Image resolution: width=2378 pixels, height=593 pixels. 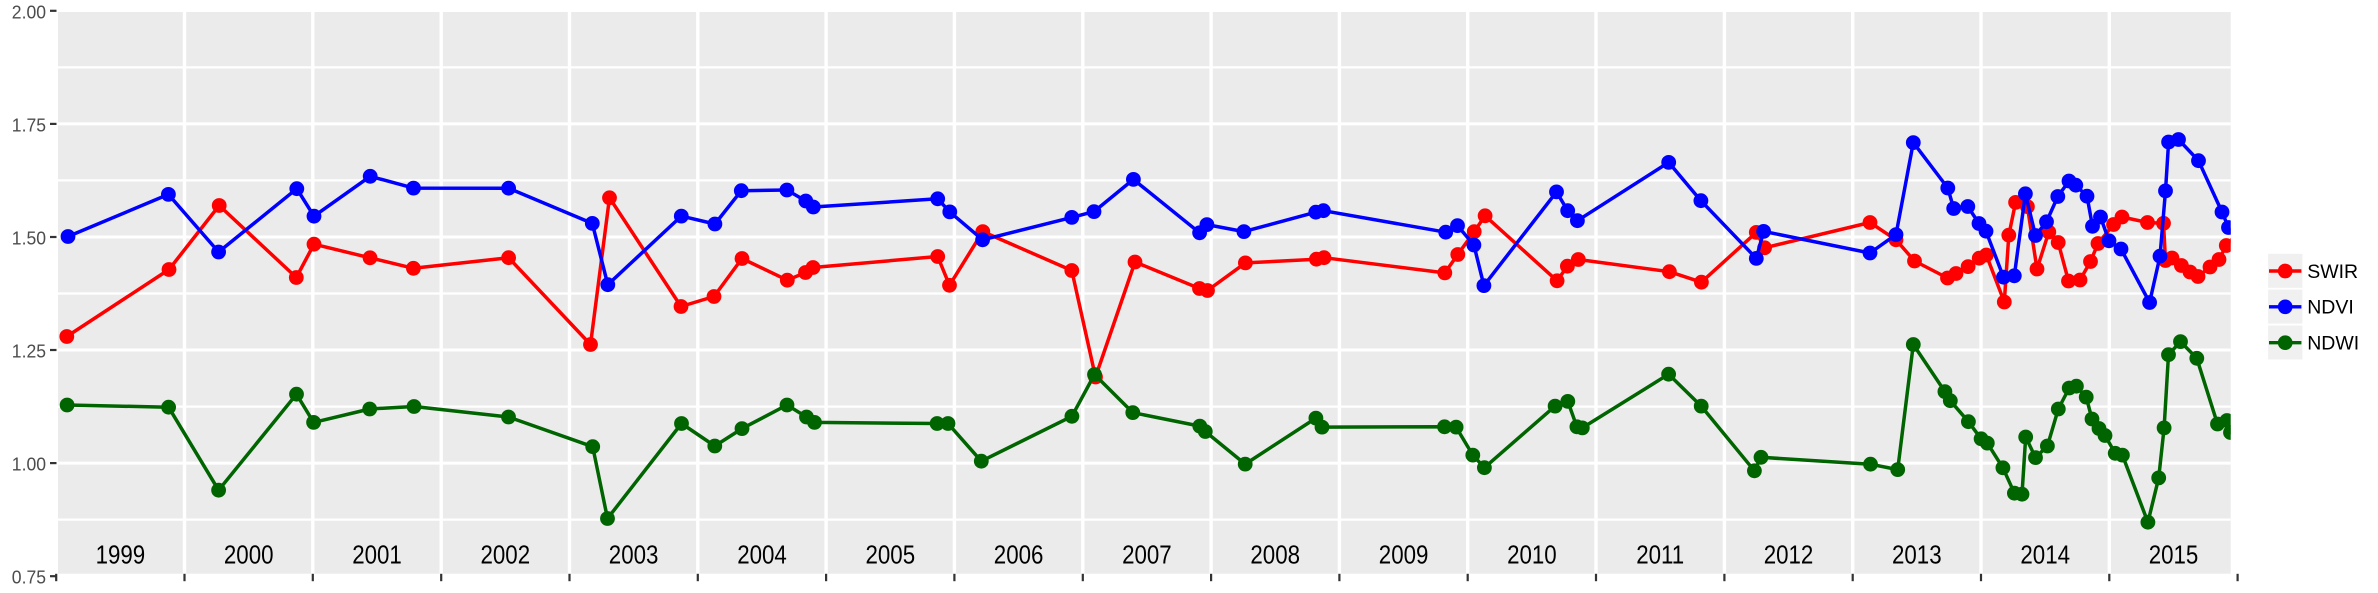 I want to click on svg-text: 2002, so click(x=505, y=555).